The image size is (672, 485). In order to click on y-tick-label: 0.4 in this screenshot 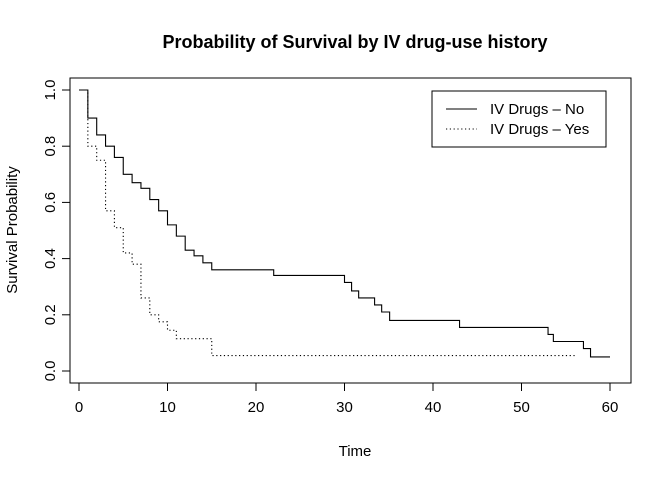, I will do `click(50, 258)`.